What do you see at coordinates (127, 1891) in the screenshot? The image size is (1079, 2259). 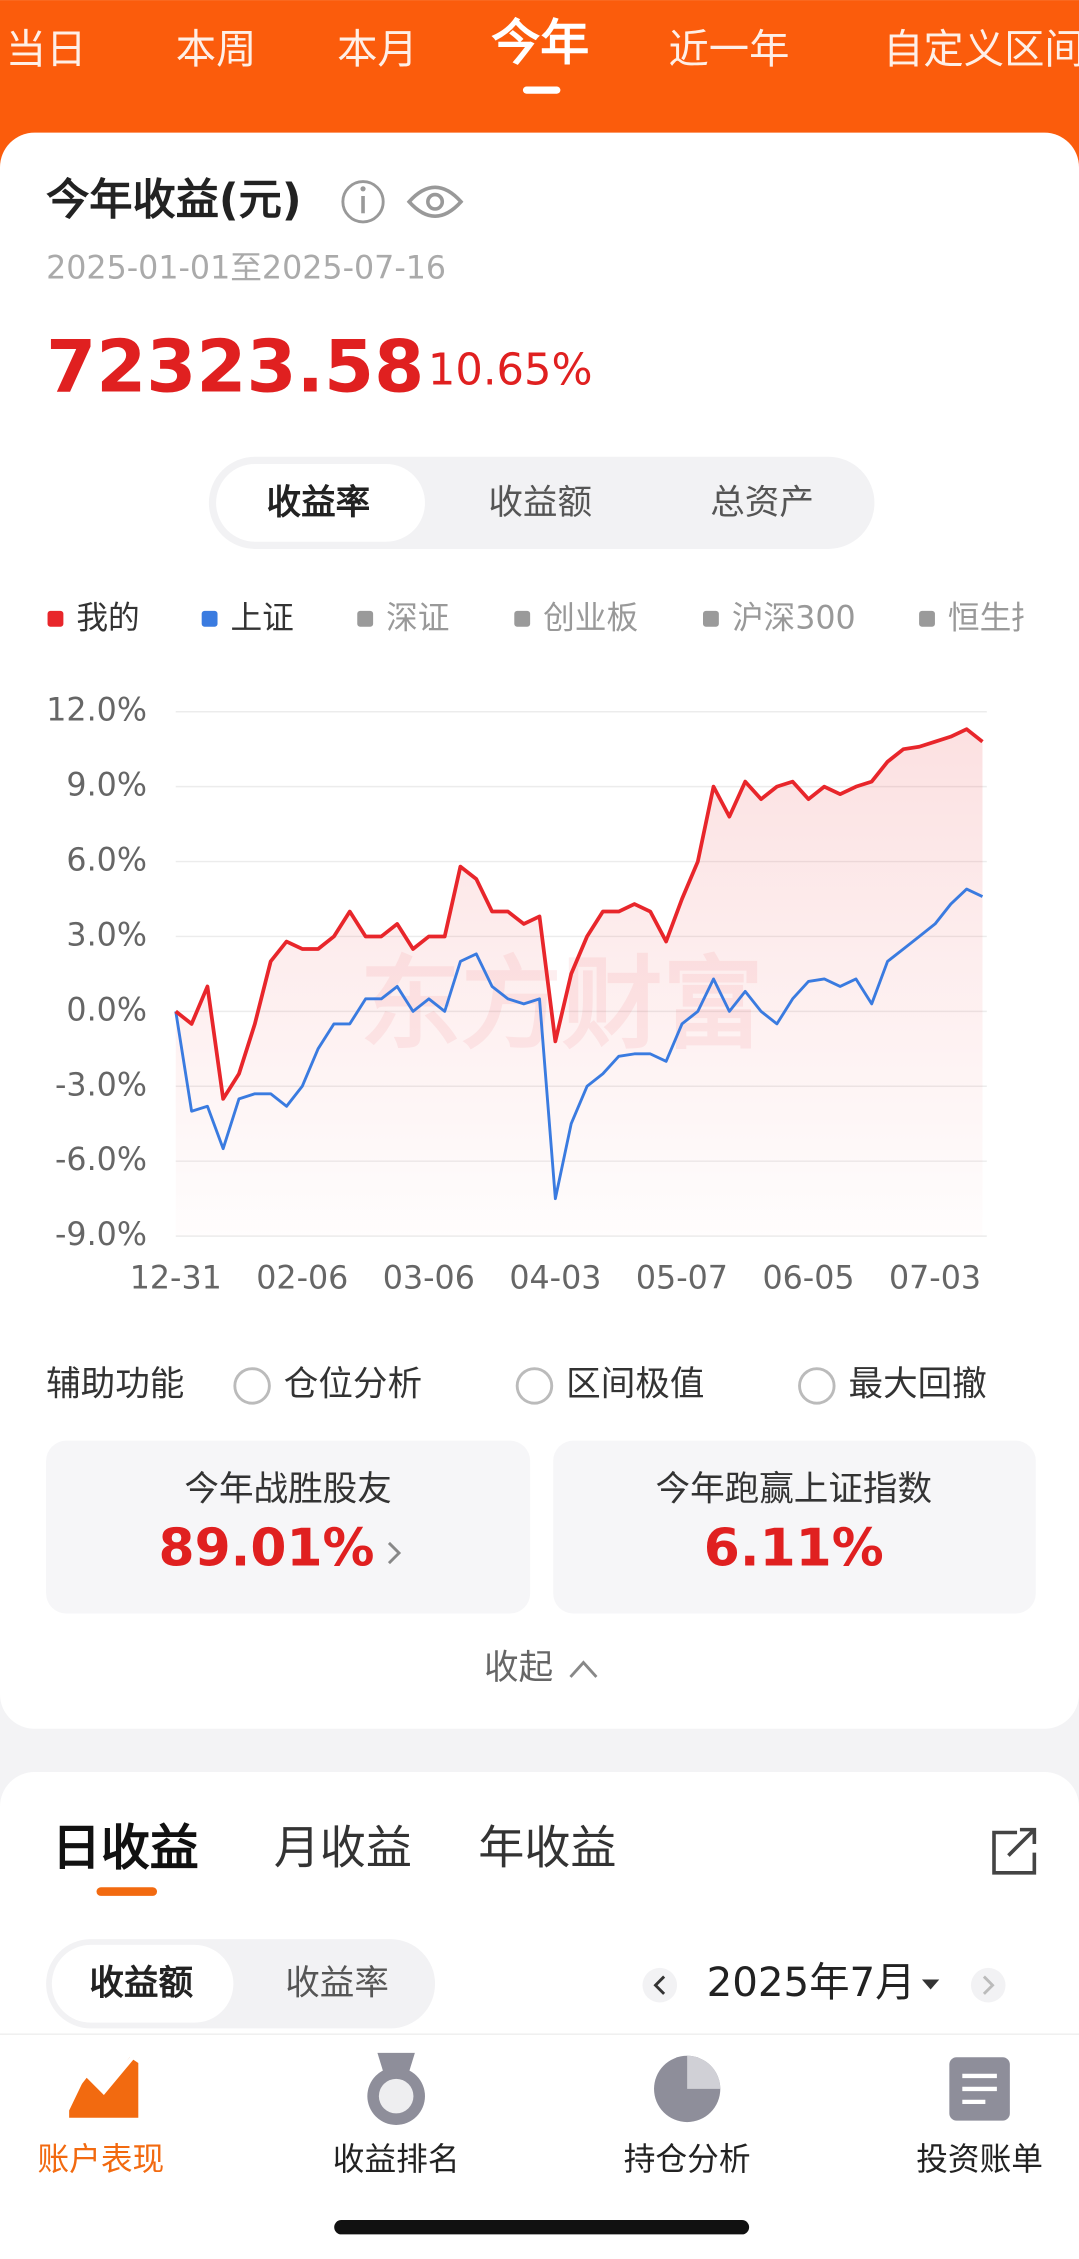 I see `earnings-tab-indicator` at bounding box center [127, 1891].